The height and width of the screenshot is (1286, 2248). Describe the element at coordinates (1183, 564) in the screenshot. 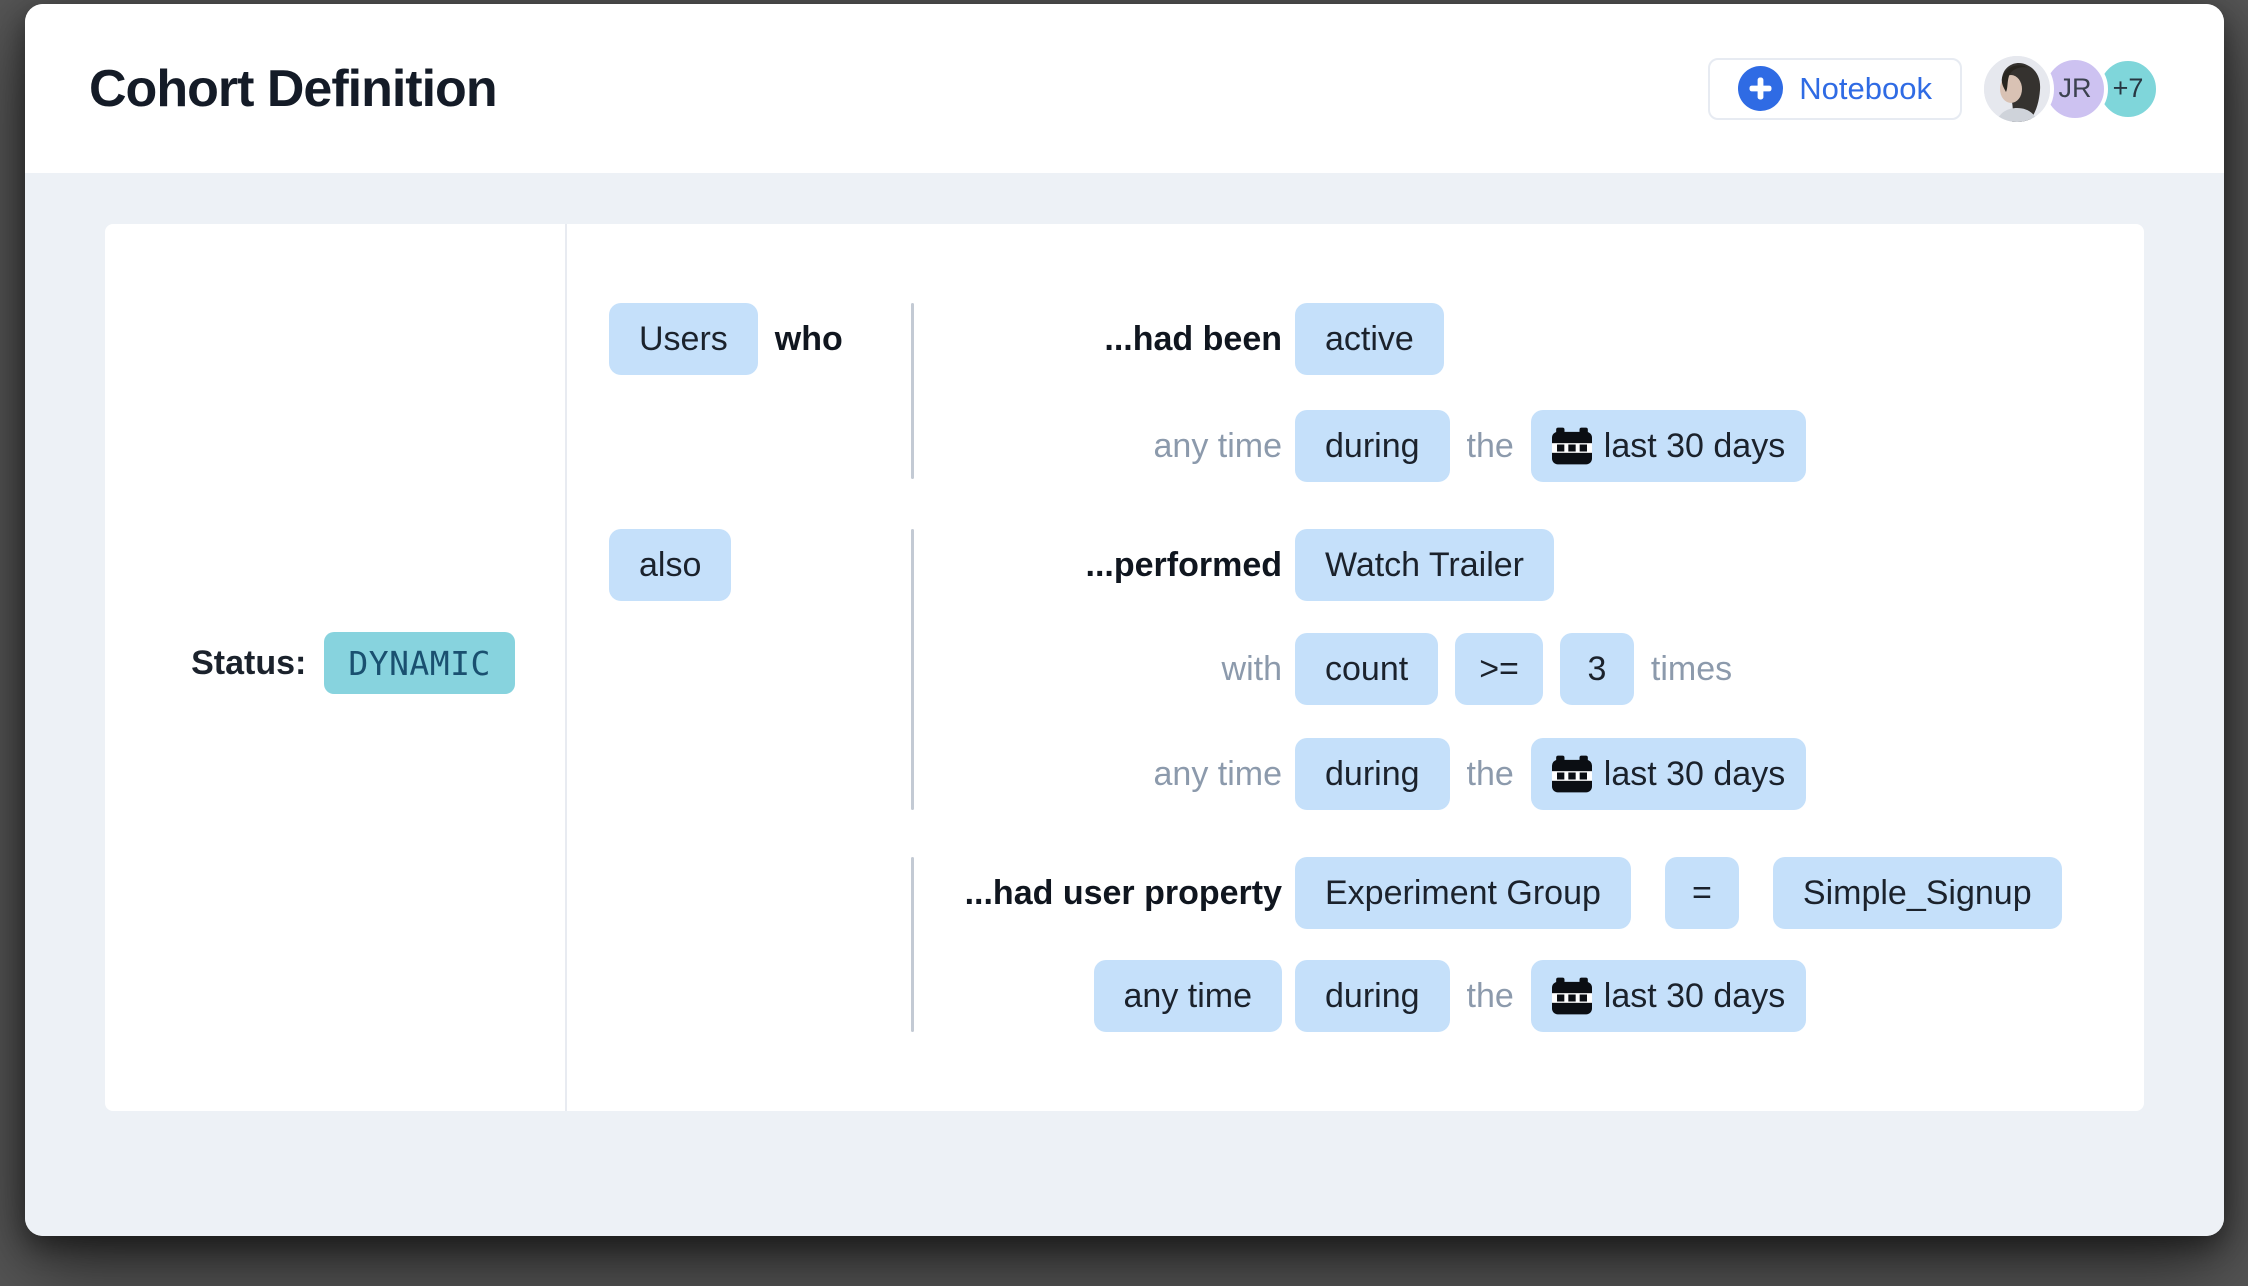

I see `rule-row-label: ...performed` at that location.